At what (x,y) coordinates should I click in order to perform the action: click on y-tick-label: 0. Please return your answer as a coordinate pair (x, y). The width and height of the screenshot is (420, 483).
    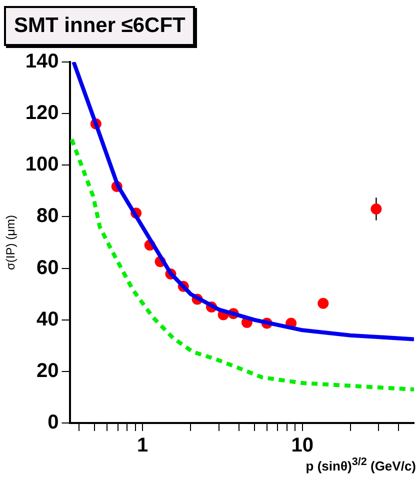
    Looking at the image, I should click on (53, 423).